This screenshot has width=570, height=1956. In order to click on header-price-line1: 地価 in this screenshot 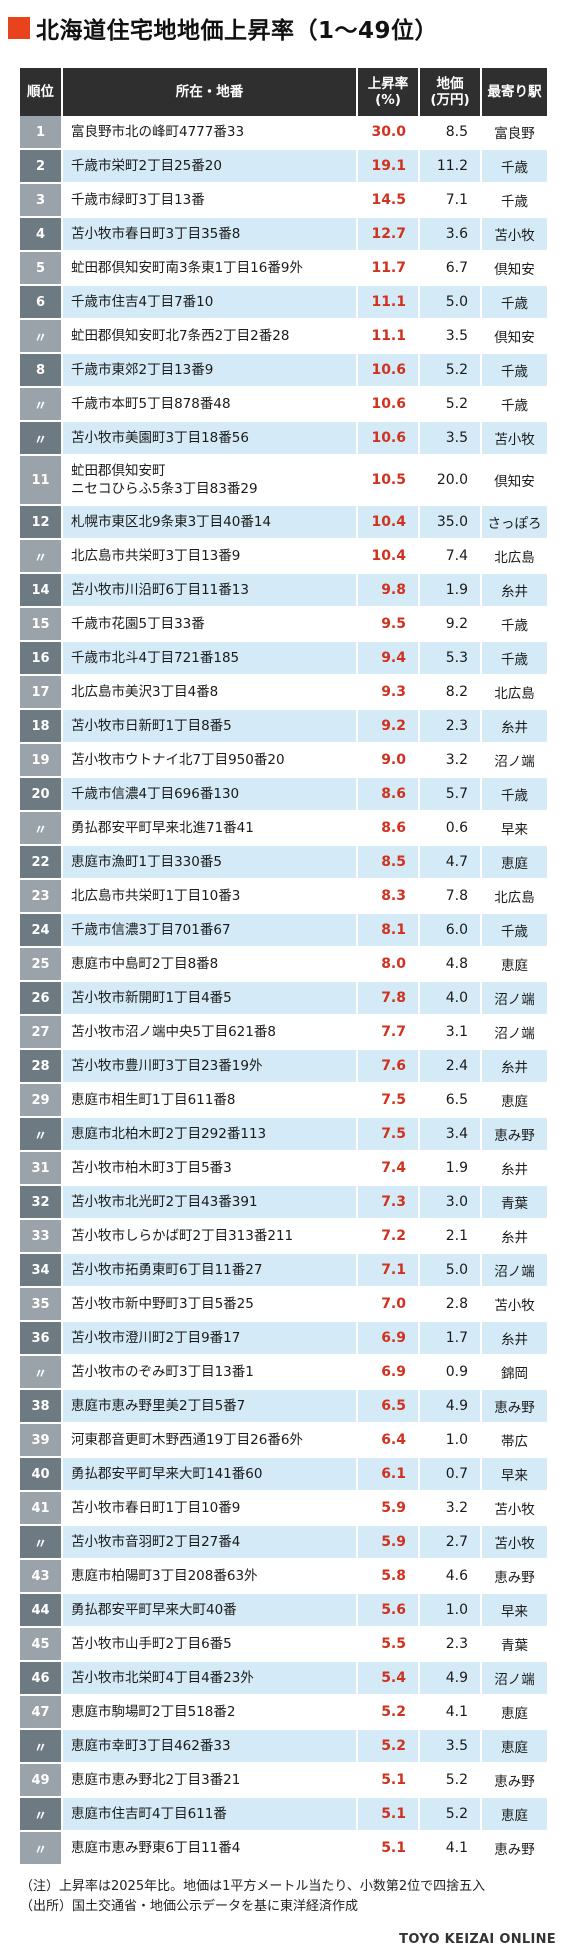, I will do `click(450, 83)`.